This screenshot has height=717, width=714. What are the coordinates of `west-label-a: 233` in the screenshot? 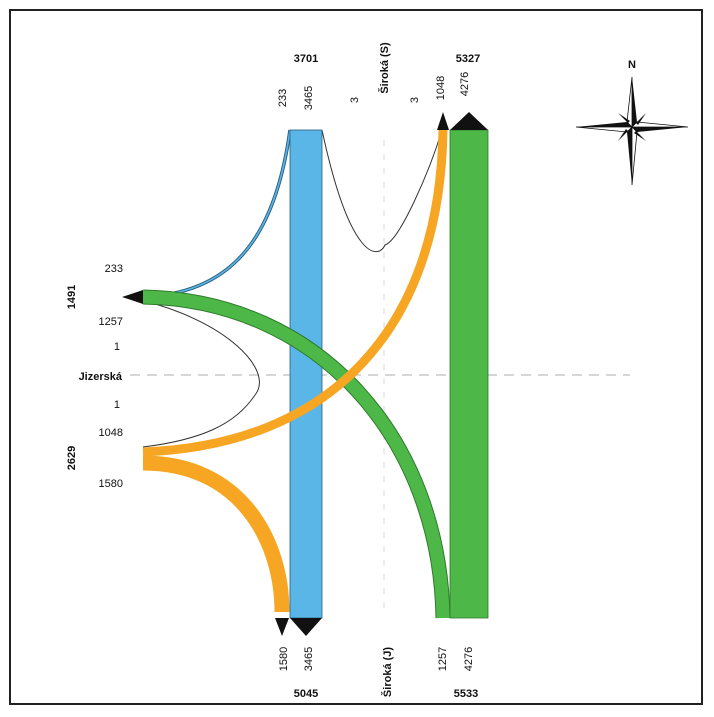 It's located at (114, 269).